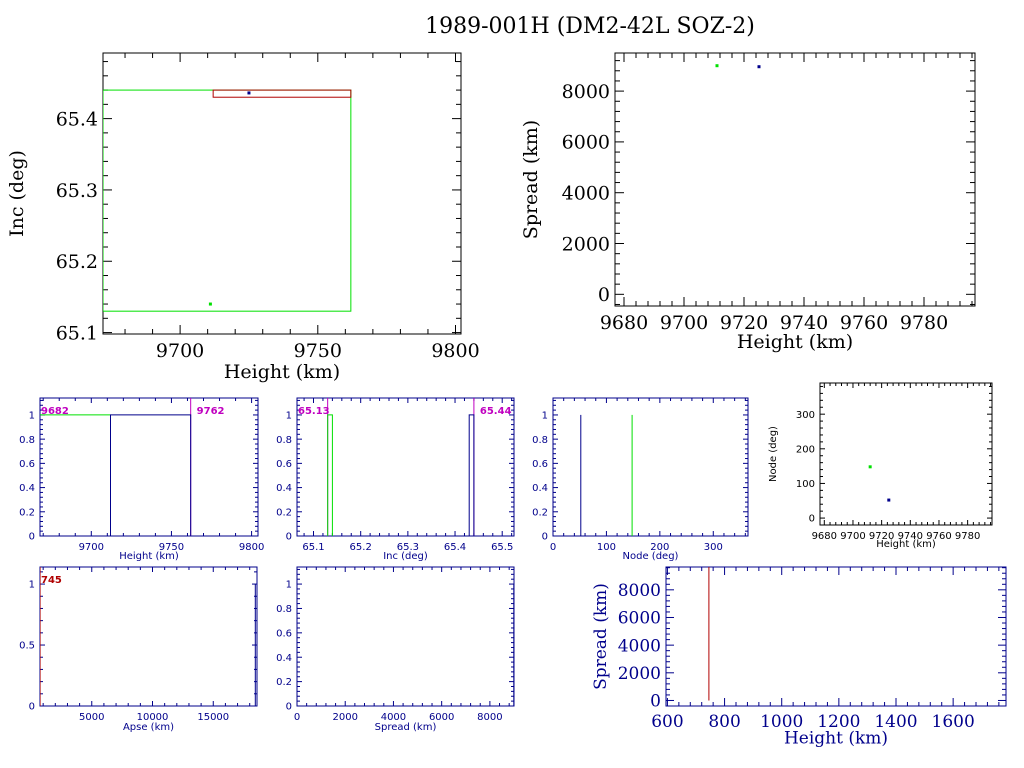 This screenshot has width=1024, height=768. I want to click on y-tick-label: 2000, so click(639, 674).